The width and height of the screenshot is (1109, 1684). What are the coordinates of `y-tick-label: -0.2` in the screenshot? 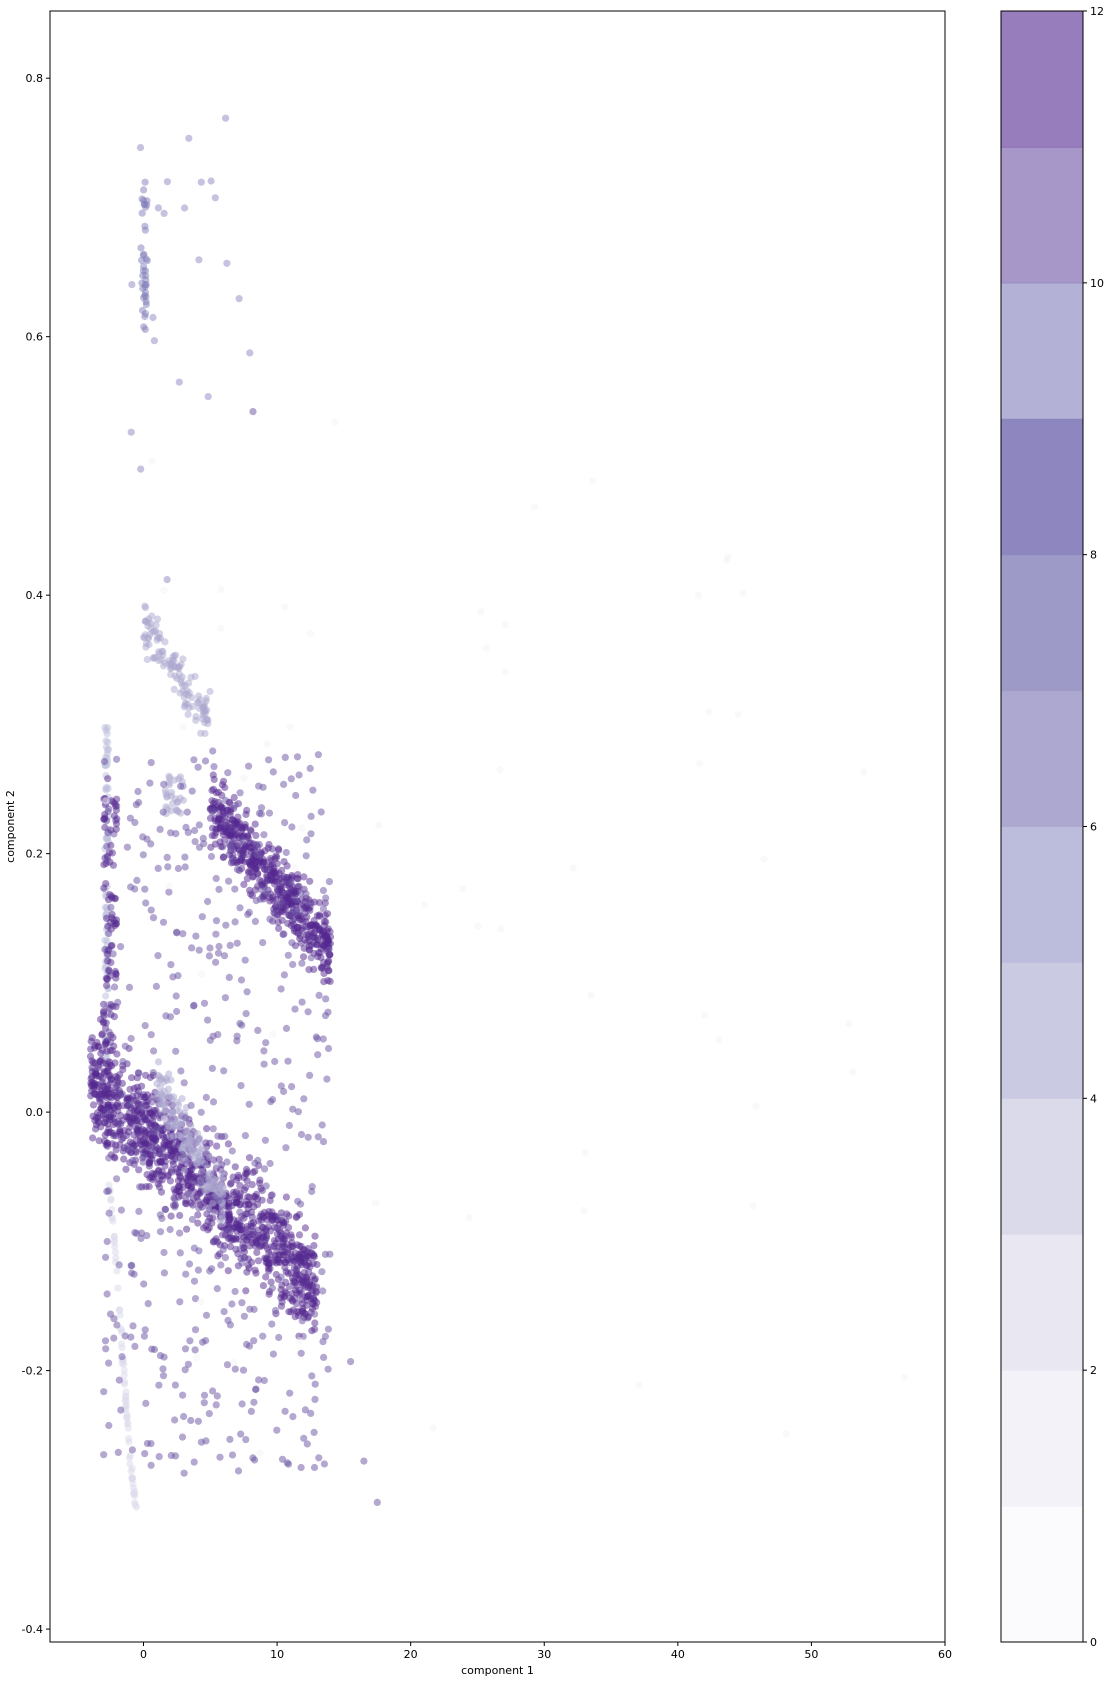 It's located at (32, 1371).